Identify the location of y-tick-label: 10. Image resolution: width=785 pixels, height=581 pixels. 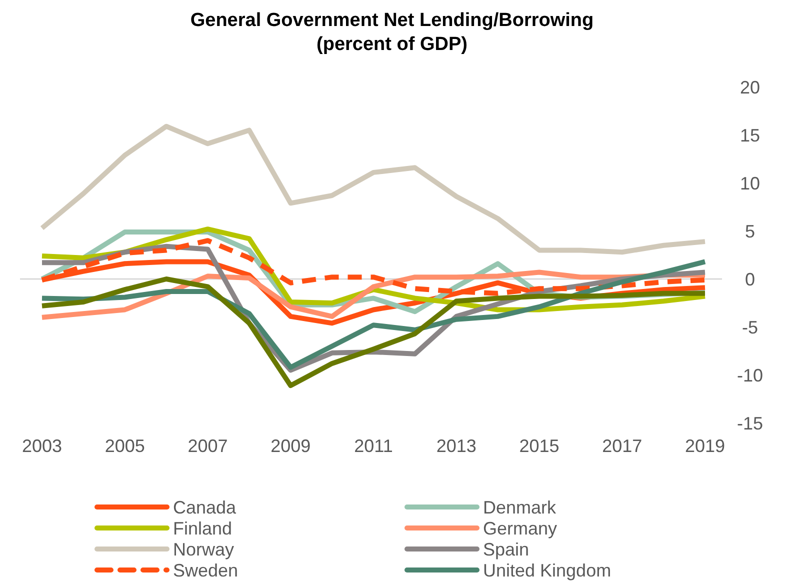
(750, 183).